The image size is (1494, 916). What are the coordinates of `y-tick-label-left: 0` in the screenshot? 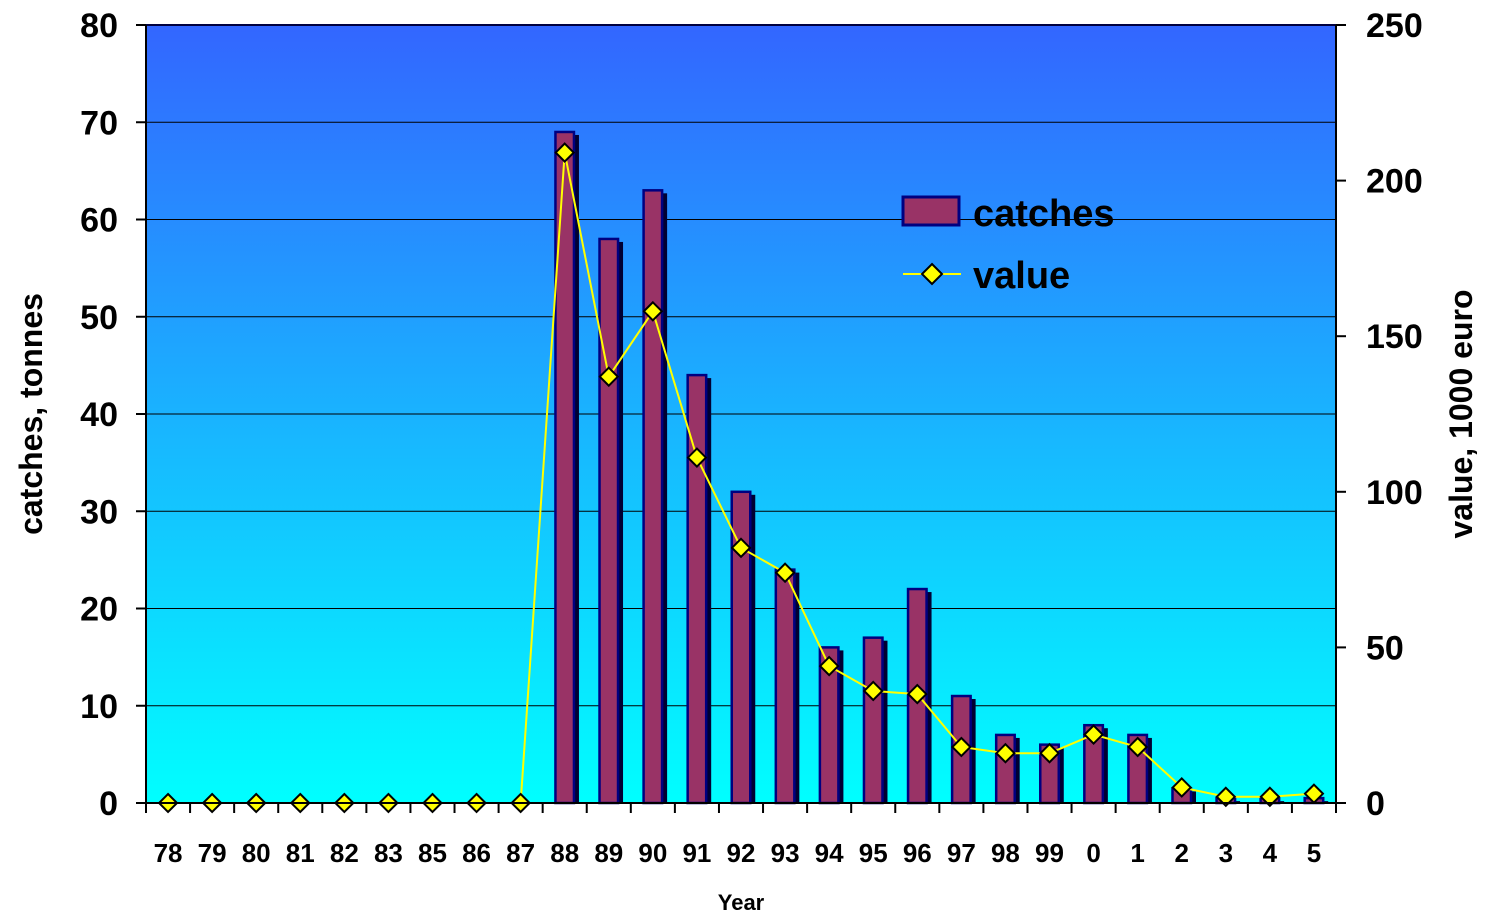 It's located at (108, 804).